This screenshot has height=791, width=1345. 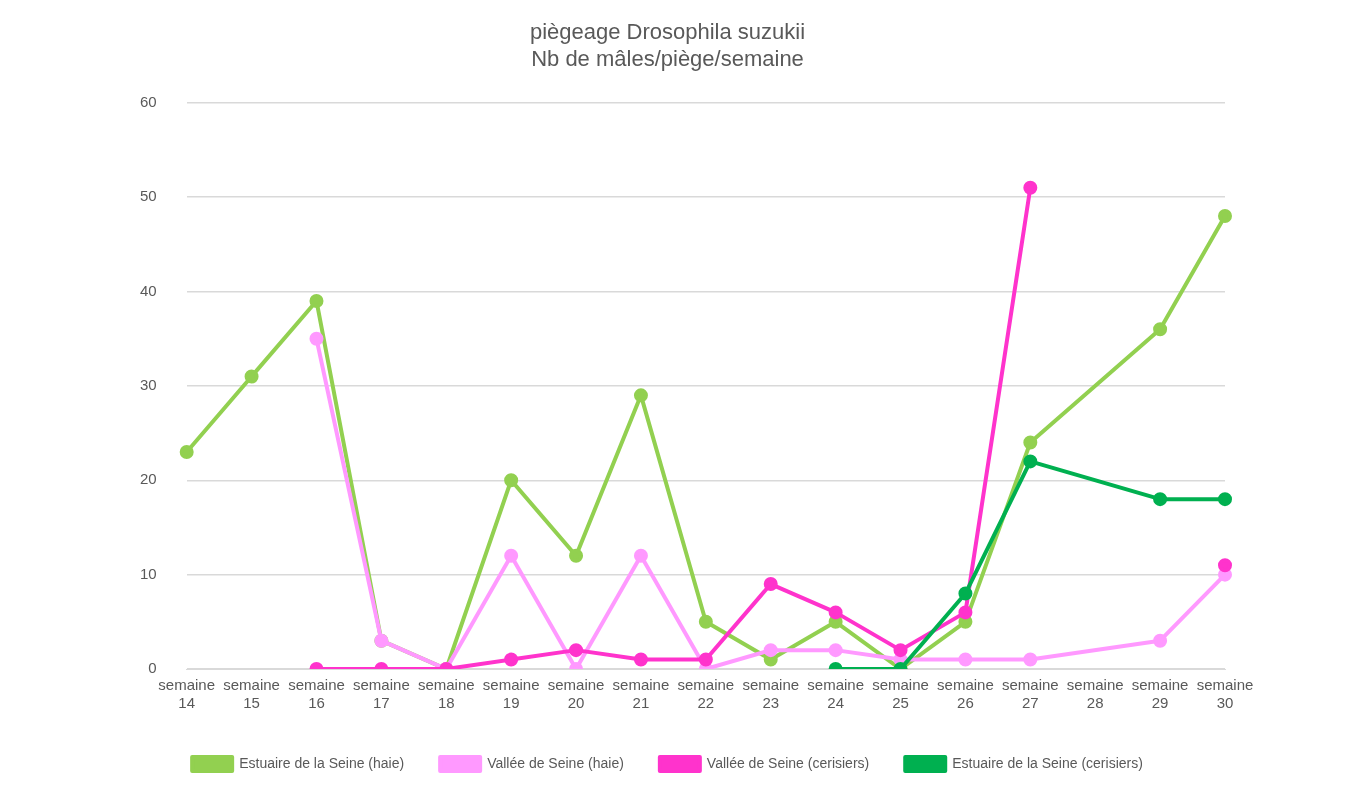 What do you see at coordinates (187, 694) in the screenshot?
I see `x-tick-label: semaine 14` at bounding box center [187, 694].